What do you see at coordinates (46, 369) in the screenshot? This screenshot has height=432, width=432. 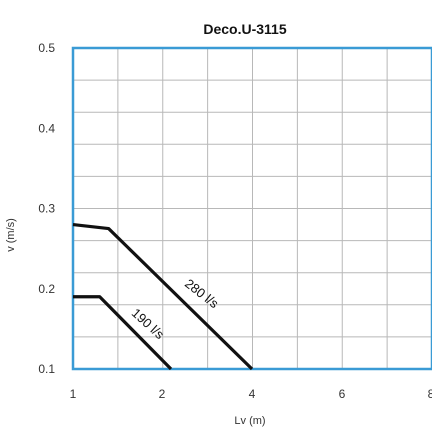 I see `y-tick-label: 0.1` at bounding box center [46, 369].